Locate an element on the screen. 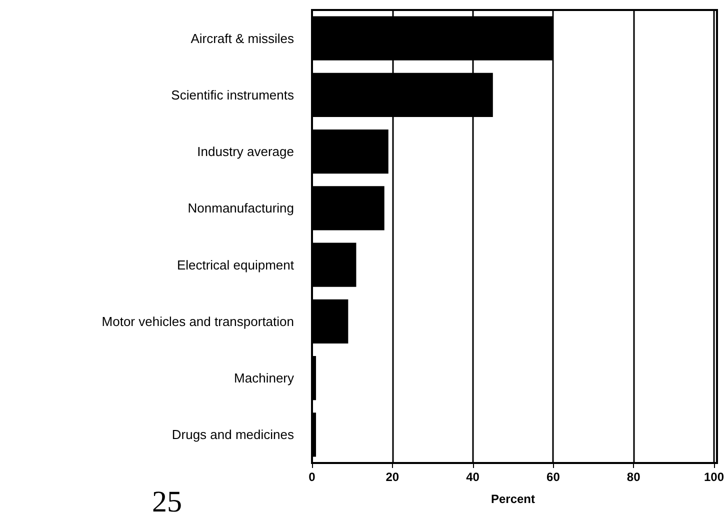 The width and height of the screenshot is (727, 531). y-tick-label: Nonmanufacturing is located at coordinates (241, 208).